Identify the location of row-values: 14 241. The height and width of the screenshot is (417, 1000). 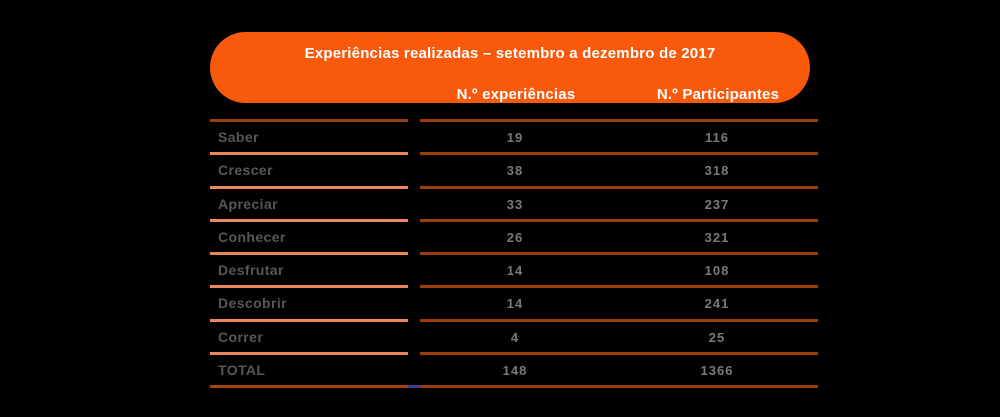
(619, 301).